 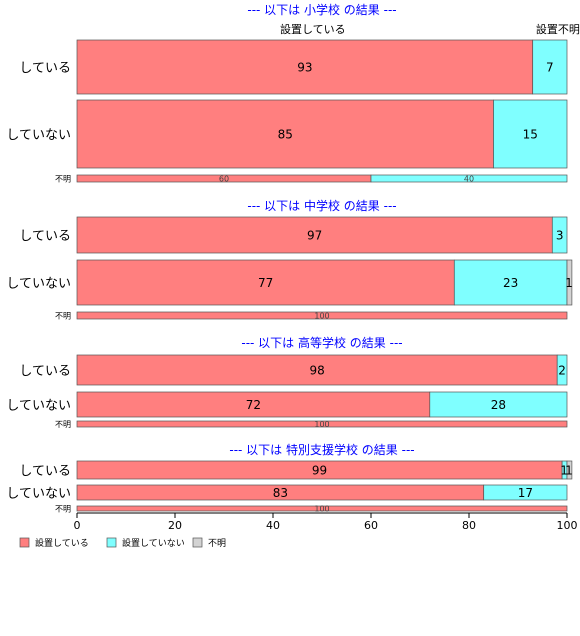 I want to click on data-label: 23, so click(x=510, y=283).